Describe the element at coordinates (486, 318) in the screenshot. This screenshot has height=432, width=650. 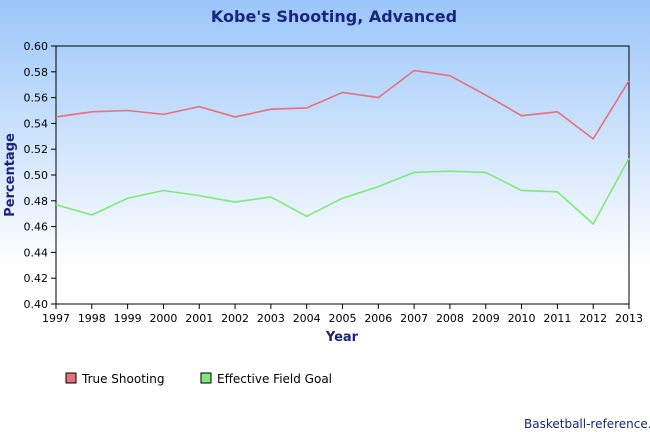
I see `x-tick-label: 2009` at that location.